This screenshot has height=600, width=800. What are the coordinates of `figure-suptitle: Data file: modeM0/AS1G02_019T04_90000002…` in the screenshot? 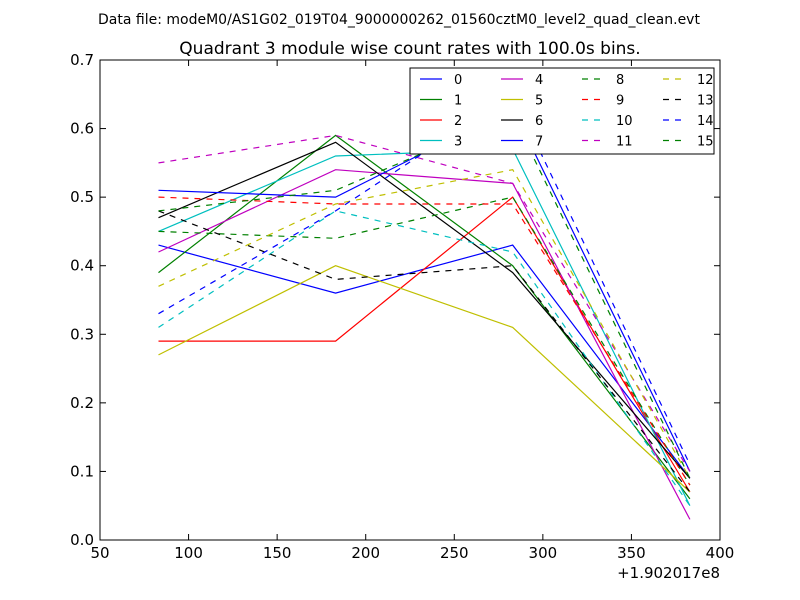 It's located at (399, 20).